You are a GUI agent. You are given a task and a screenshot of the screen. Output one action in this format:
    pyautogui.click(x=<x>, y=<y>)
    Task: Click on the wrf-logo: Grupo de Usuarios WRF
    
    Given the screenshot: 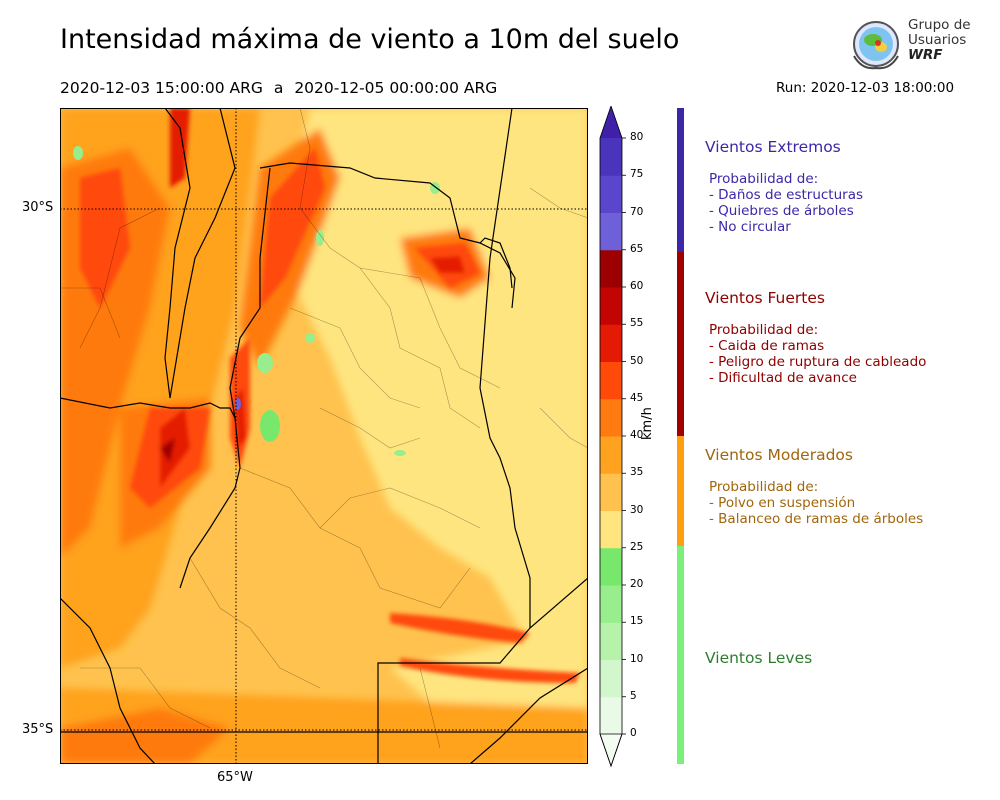 What is the action you would take?
    pyautogui.click(x=913, y=44)
    